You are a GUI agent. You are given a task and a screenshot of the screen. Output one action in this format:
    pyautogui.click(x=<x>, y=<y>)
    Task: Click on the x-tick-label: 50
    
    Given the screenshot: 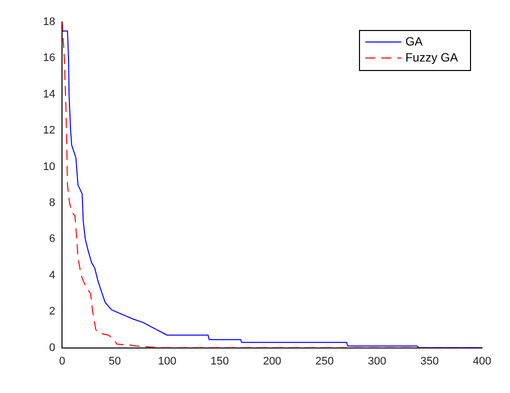 What is the action you would take?
    pyautogui.click(x=114, y=361)
    